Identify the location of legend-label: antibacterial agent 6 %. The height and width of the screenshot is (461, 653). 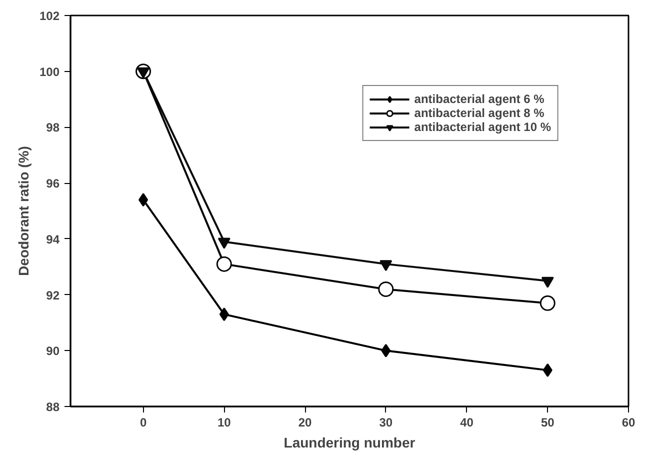
(479, 99).